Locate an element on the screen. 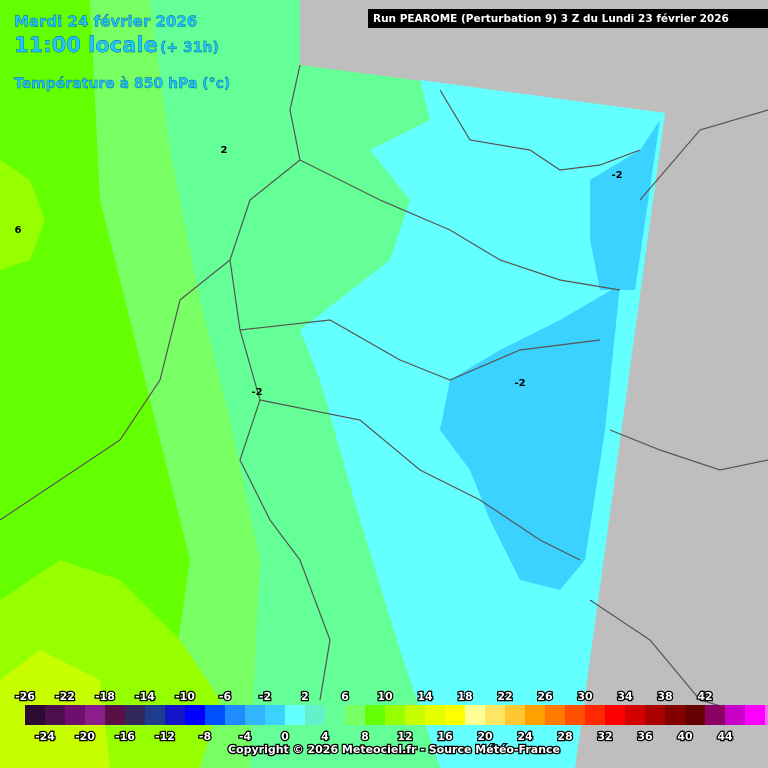  legend-label: -4 is located at coordinates (245, 736).